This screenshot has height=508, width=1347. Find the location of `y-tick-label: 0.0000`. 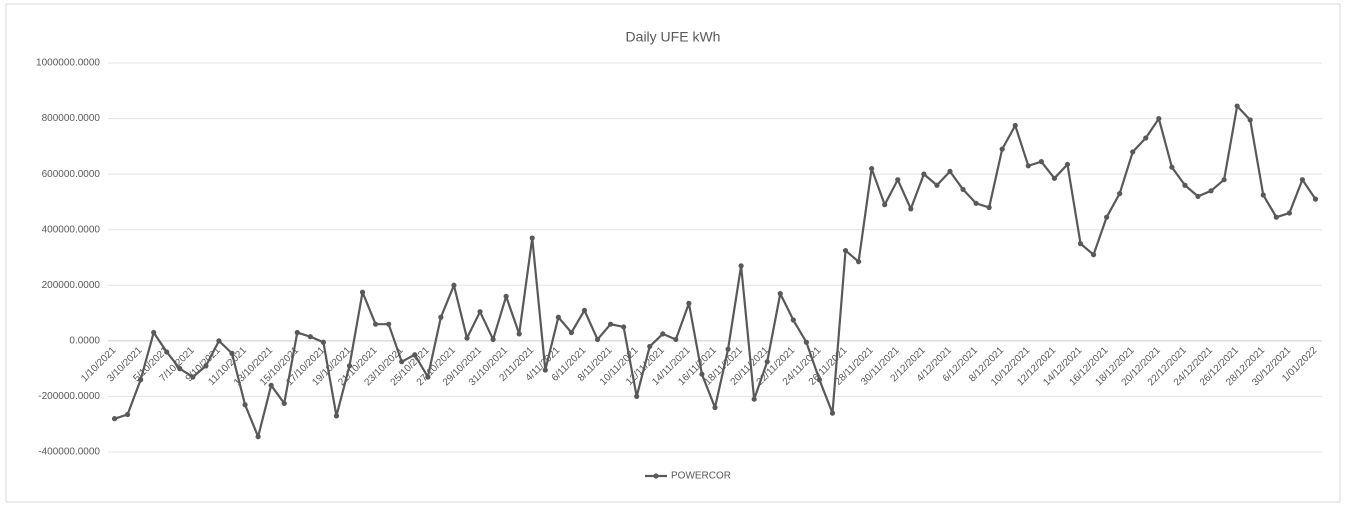

y-tick-label: 0.0000 is located at coordinates (84, 340).